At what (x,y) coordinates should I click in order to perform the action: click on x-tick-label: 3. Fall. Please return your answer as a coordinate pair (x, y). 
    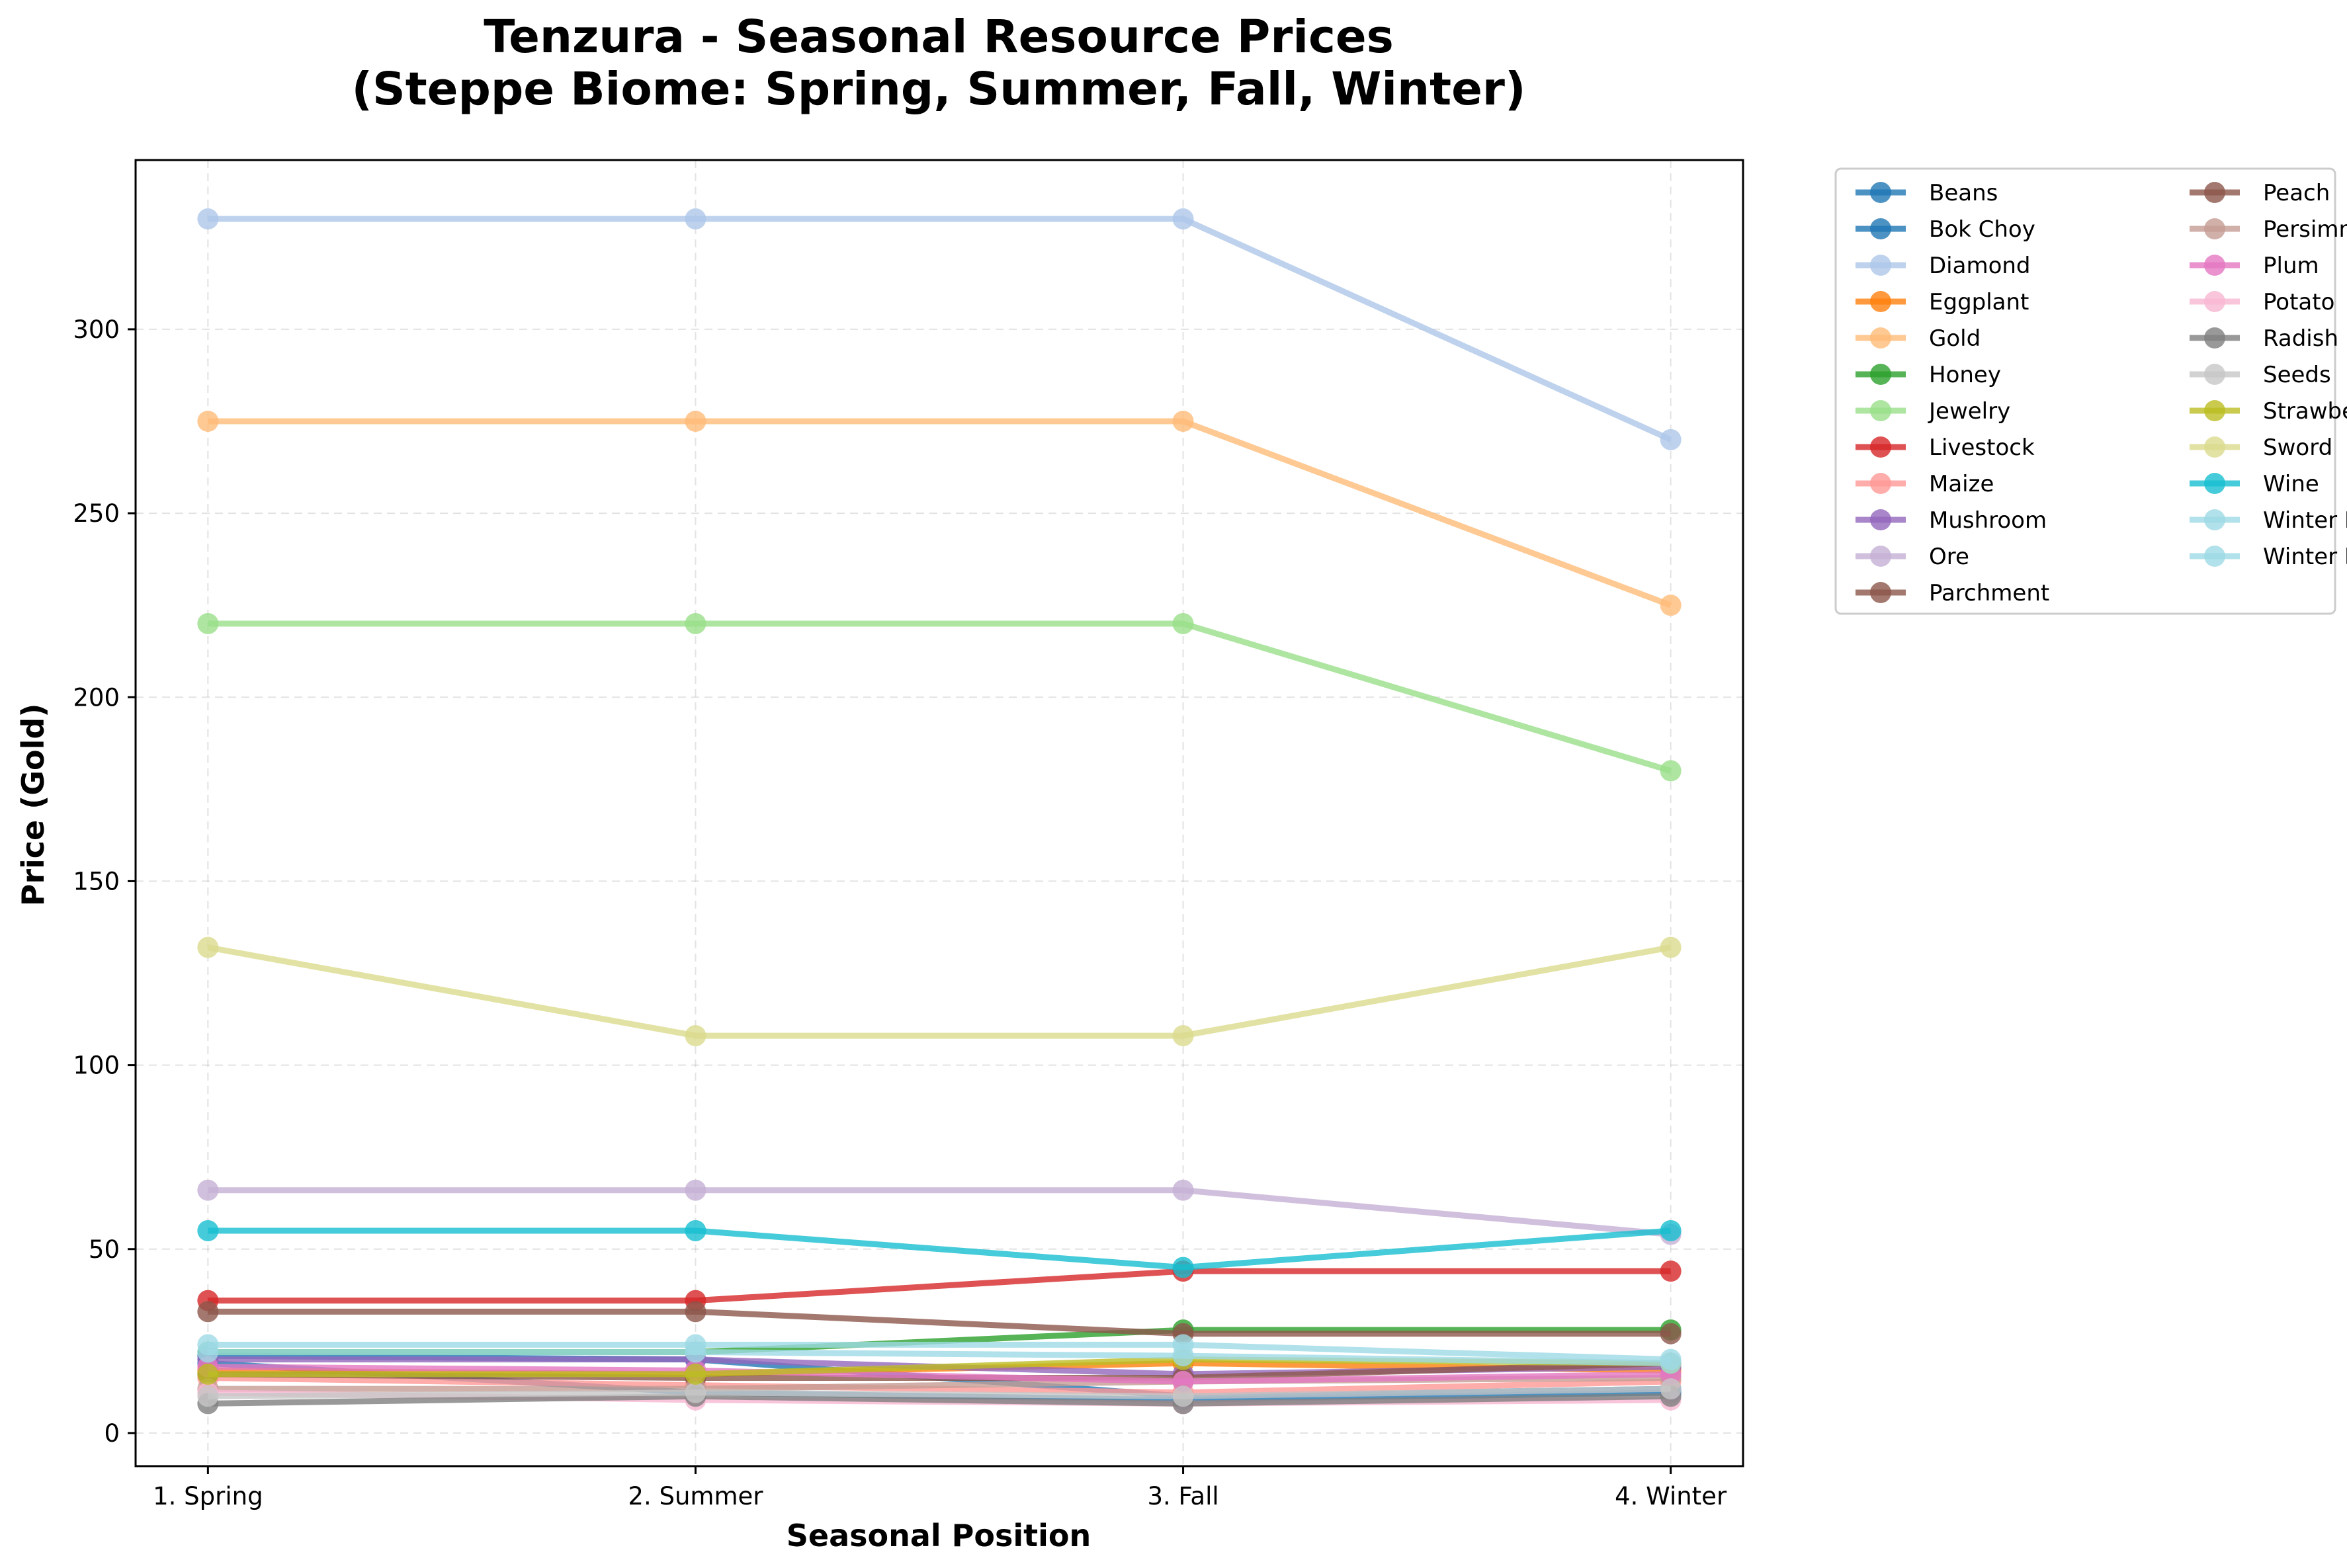
    Looking at the image, I should click on (1182, 1496).